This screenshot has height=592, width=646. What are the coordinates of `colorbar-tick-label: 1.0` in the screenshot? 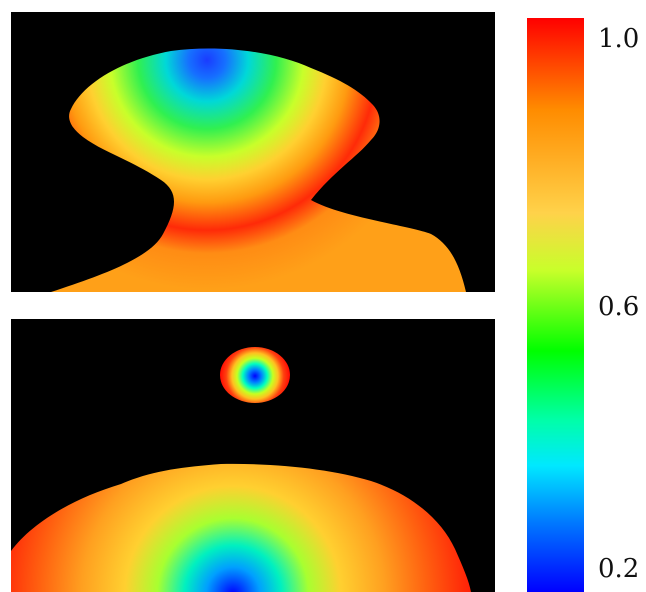 It's located at (619, 39).